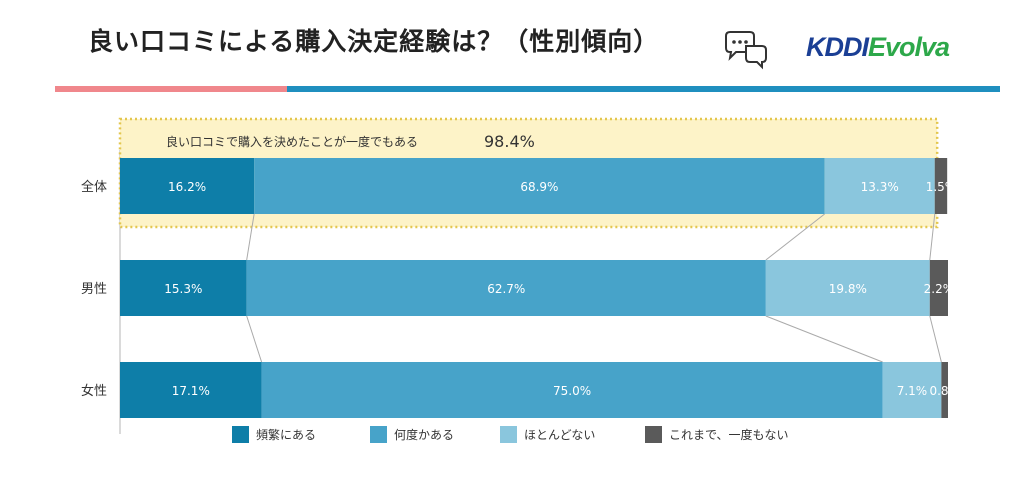 The width and height of the screenshot is (1024, 490). I want to click on chart-title: 良い口コミによる購入決定経験は？（性別傾向）, so click(374, 41).